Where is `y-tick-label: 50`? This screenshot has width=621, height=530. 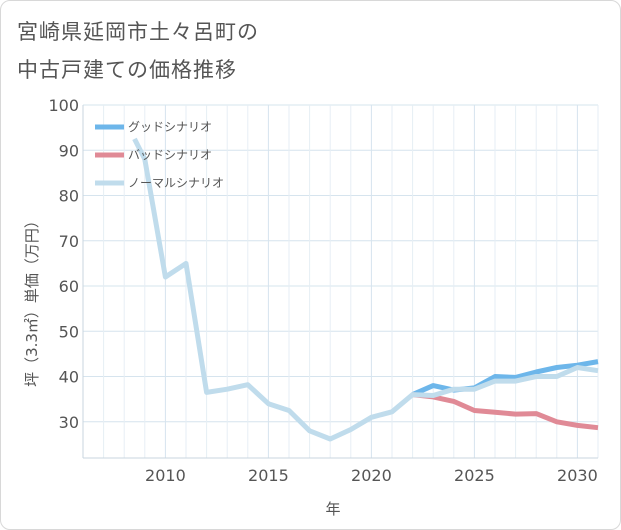
y-tick-label: 50 is located at coordinates (69, 331).